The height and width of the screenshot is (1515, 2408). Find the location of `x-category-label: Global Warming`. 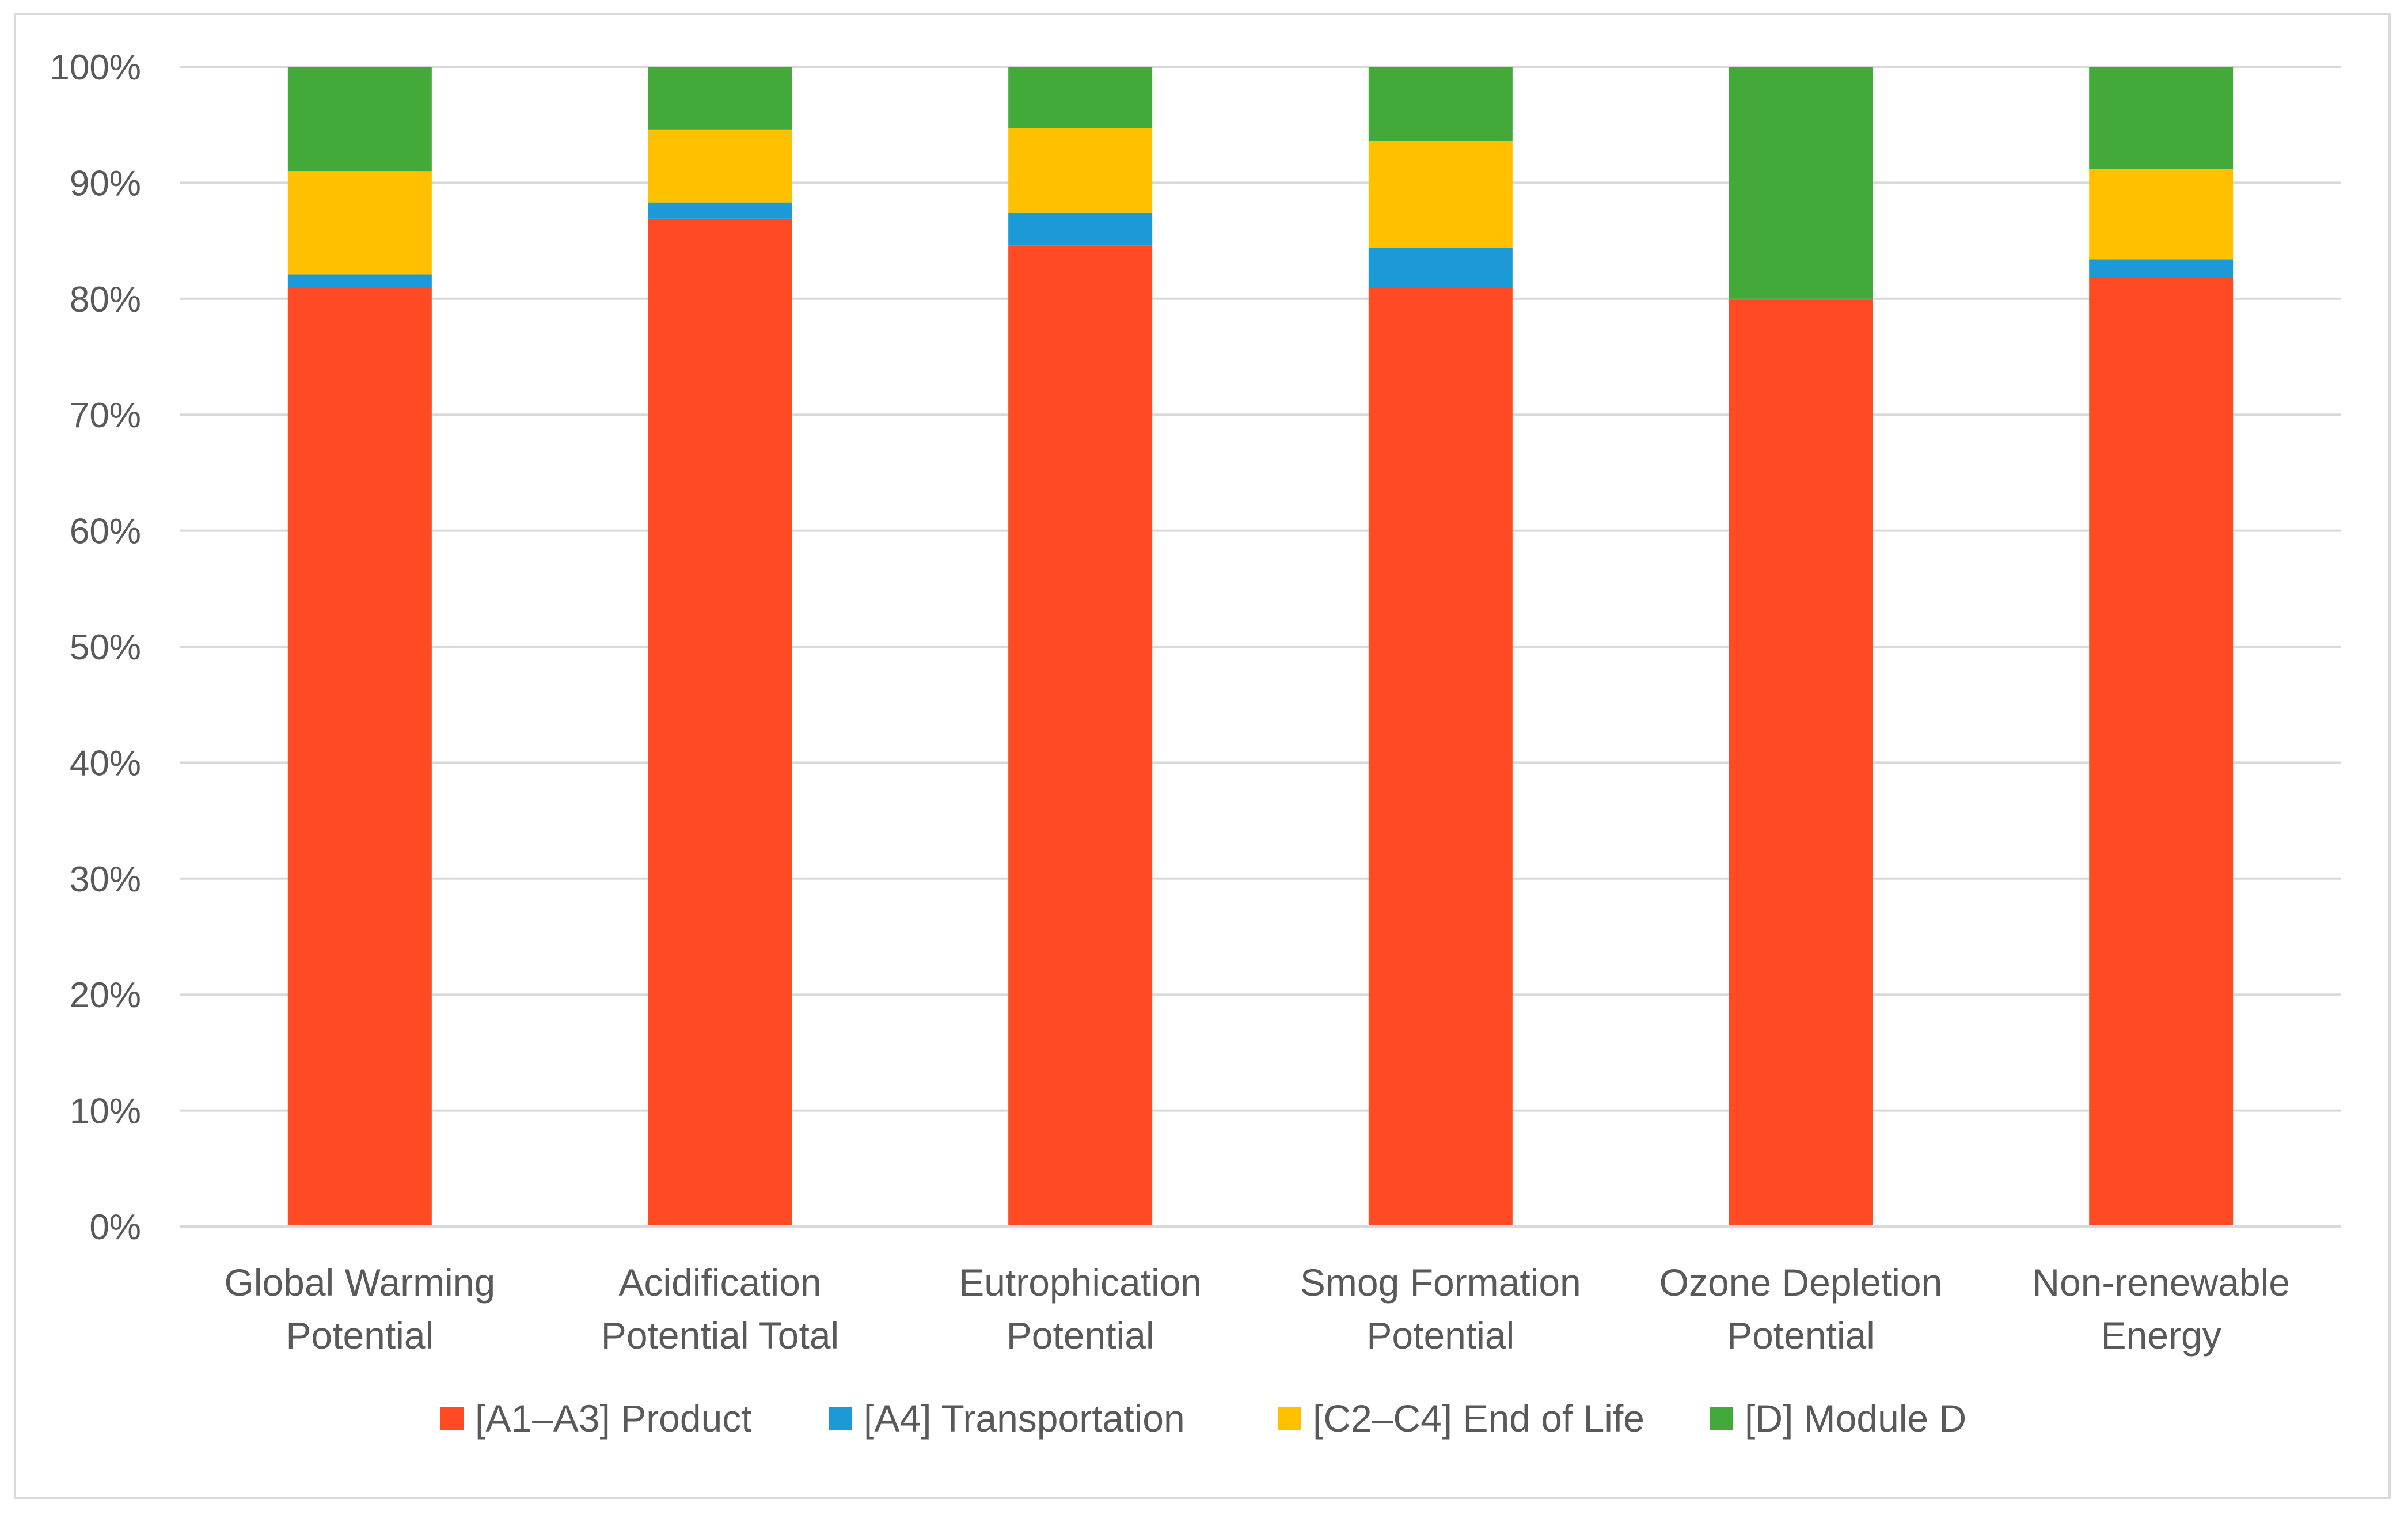

x-category-label: Global Warming is located at coordinates (359, 1282).